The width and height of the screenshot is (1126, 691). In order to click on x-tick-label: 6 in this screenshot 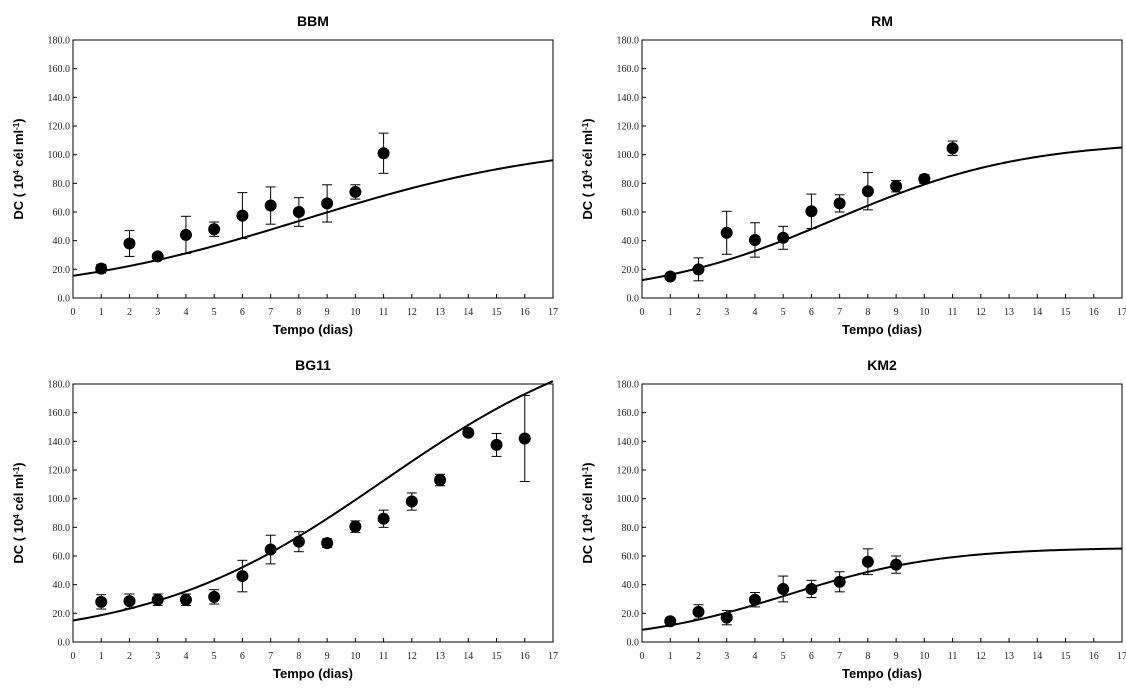, I will do `click(242, 312)`.